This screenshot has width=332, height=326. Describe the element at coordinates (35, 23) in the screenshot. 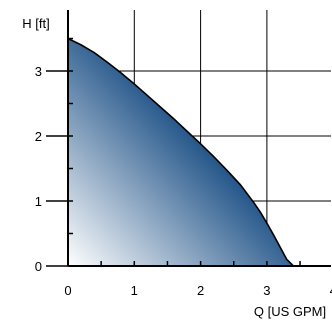

I see `y-axis-title: H [ft]` at that location.